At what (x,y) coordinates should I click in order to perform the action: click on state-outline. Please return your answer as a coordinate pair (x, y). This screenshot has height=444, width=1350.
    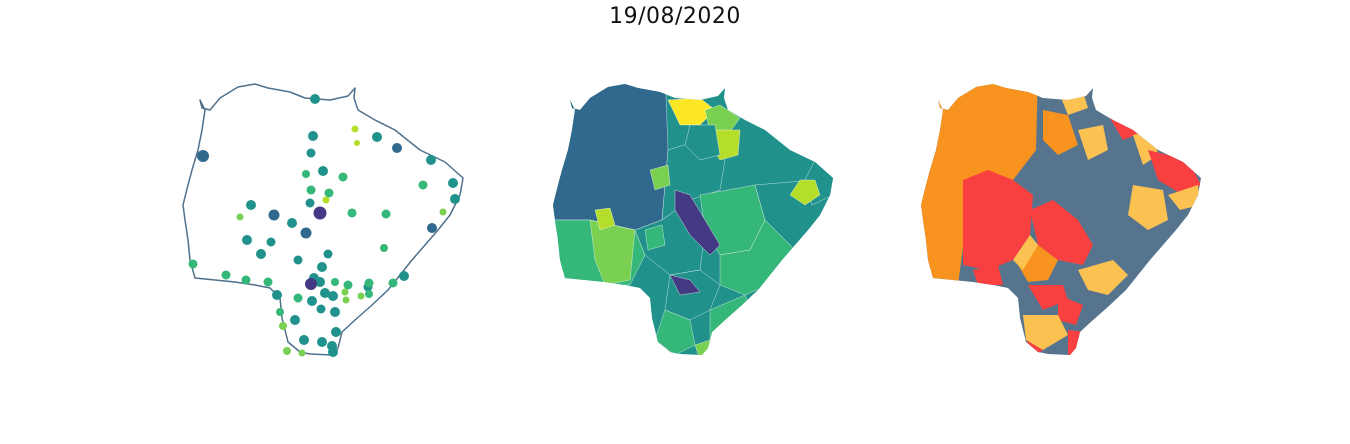
    Looking at the image, I should click on (323, 219).